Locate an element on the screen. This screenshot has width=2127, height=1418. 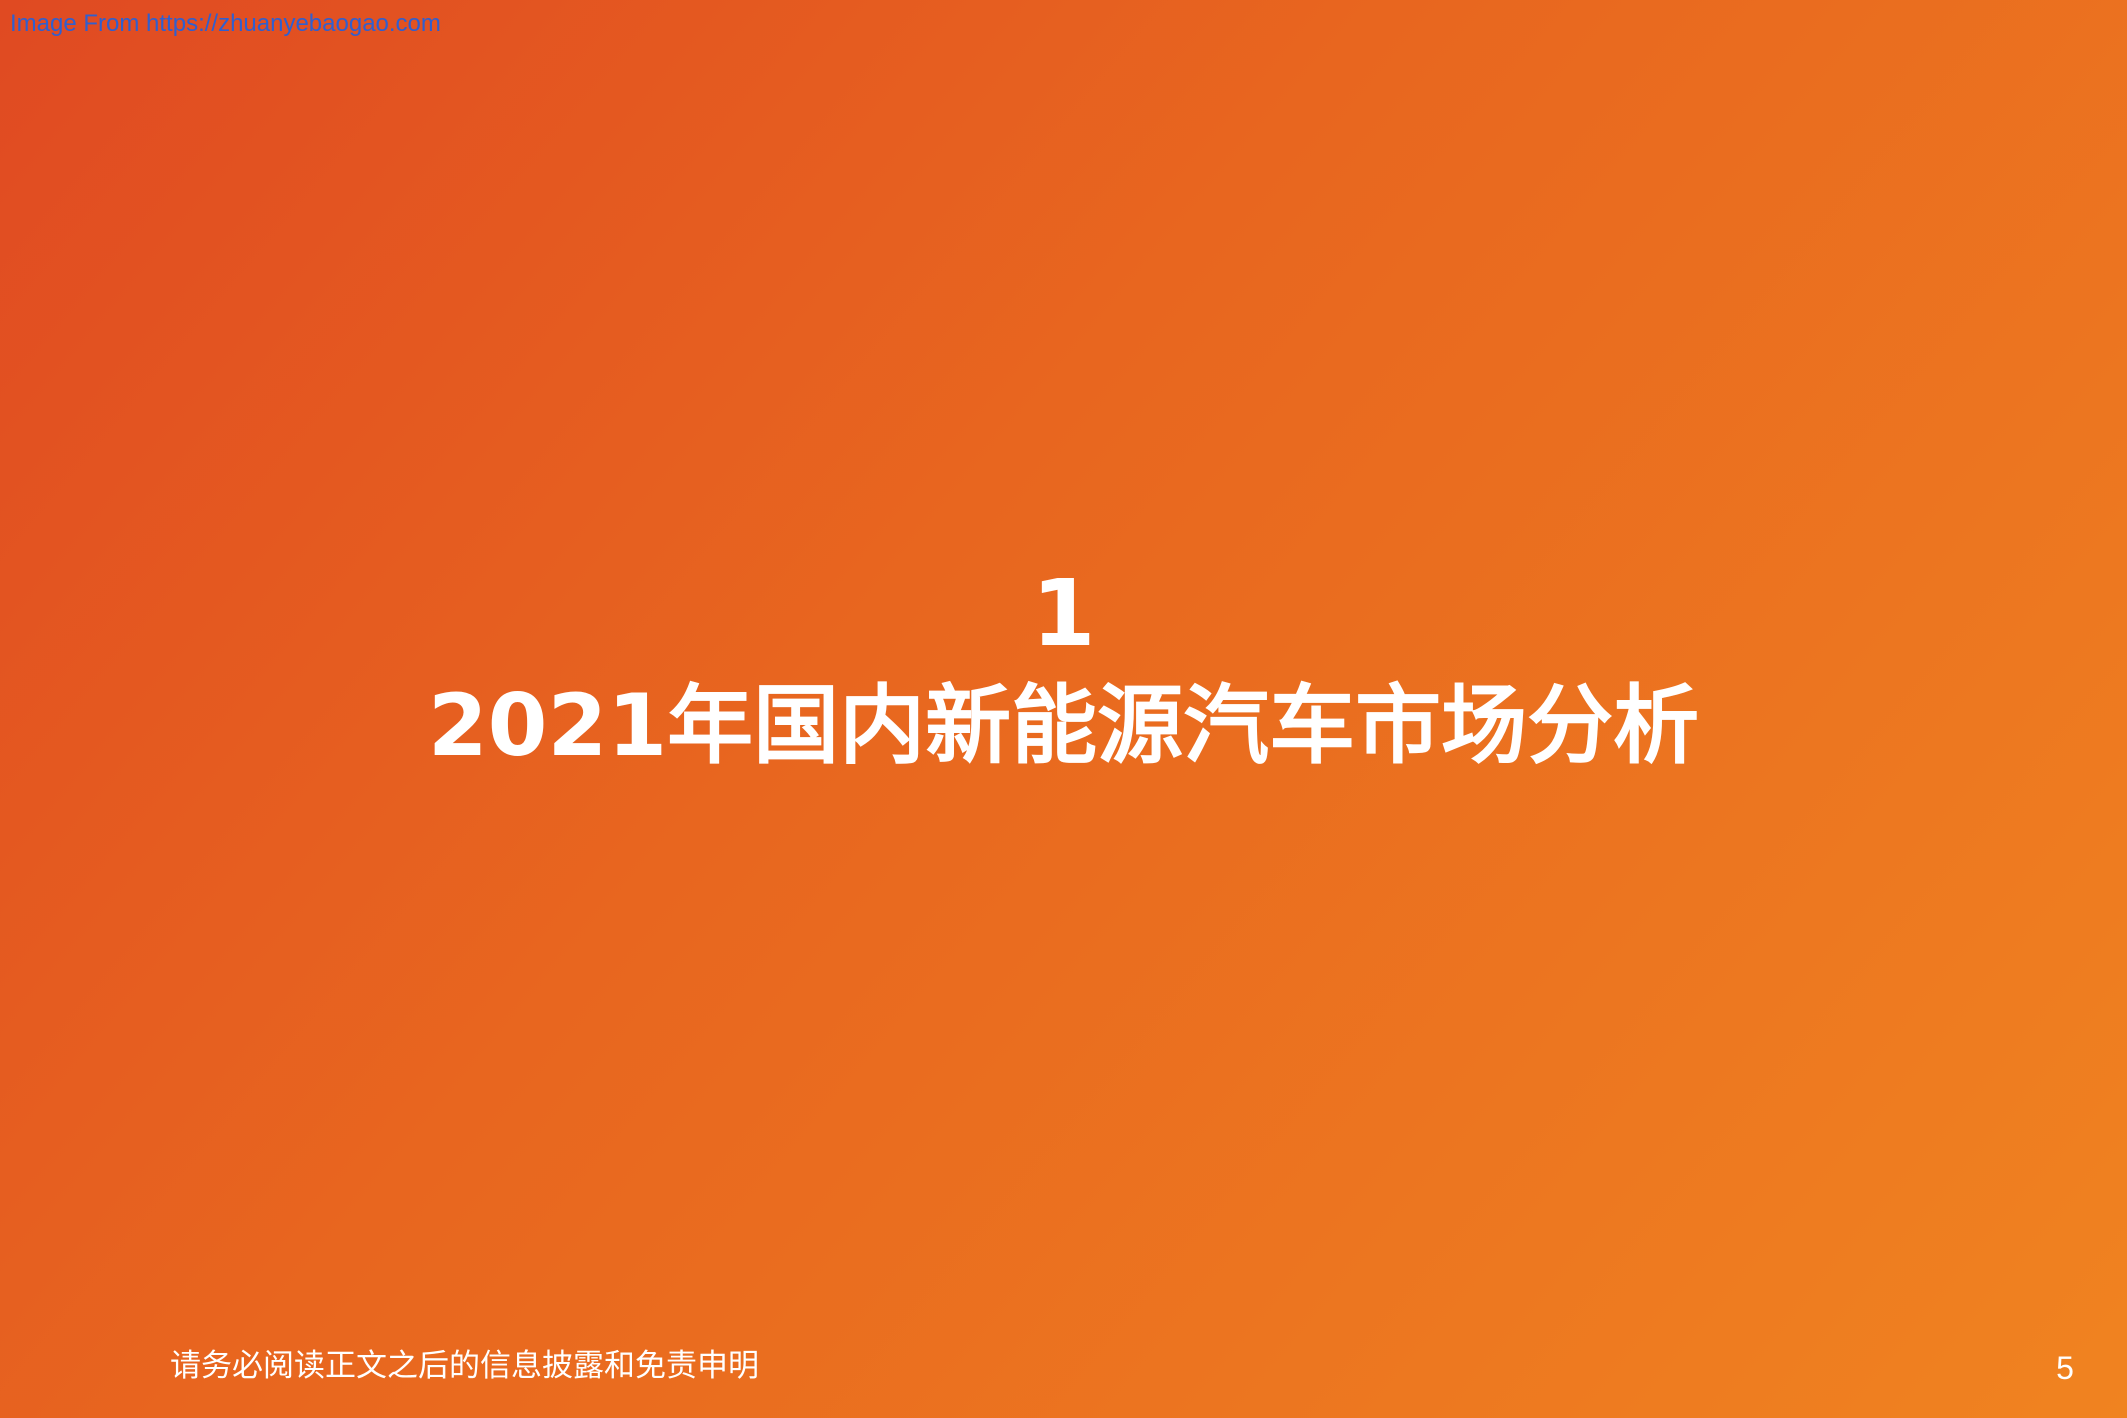
page-number: 5 is located at coordinates (2065, 1368).